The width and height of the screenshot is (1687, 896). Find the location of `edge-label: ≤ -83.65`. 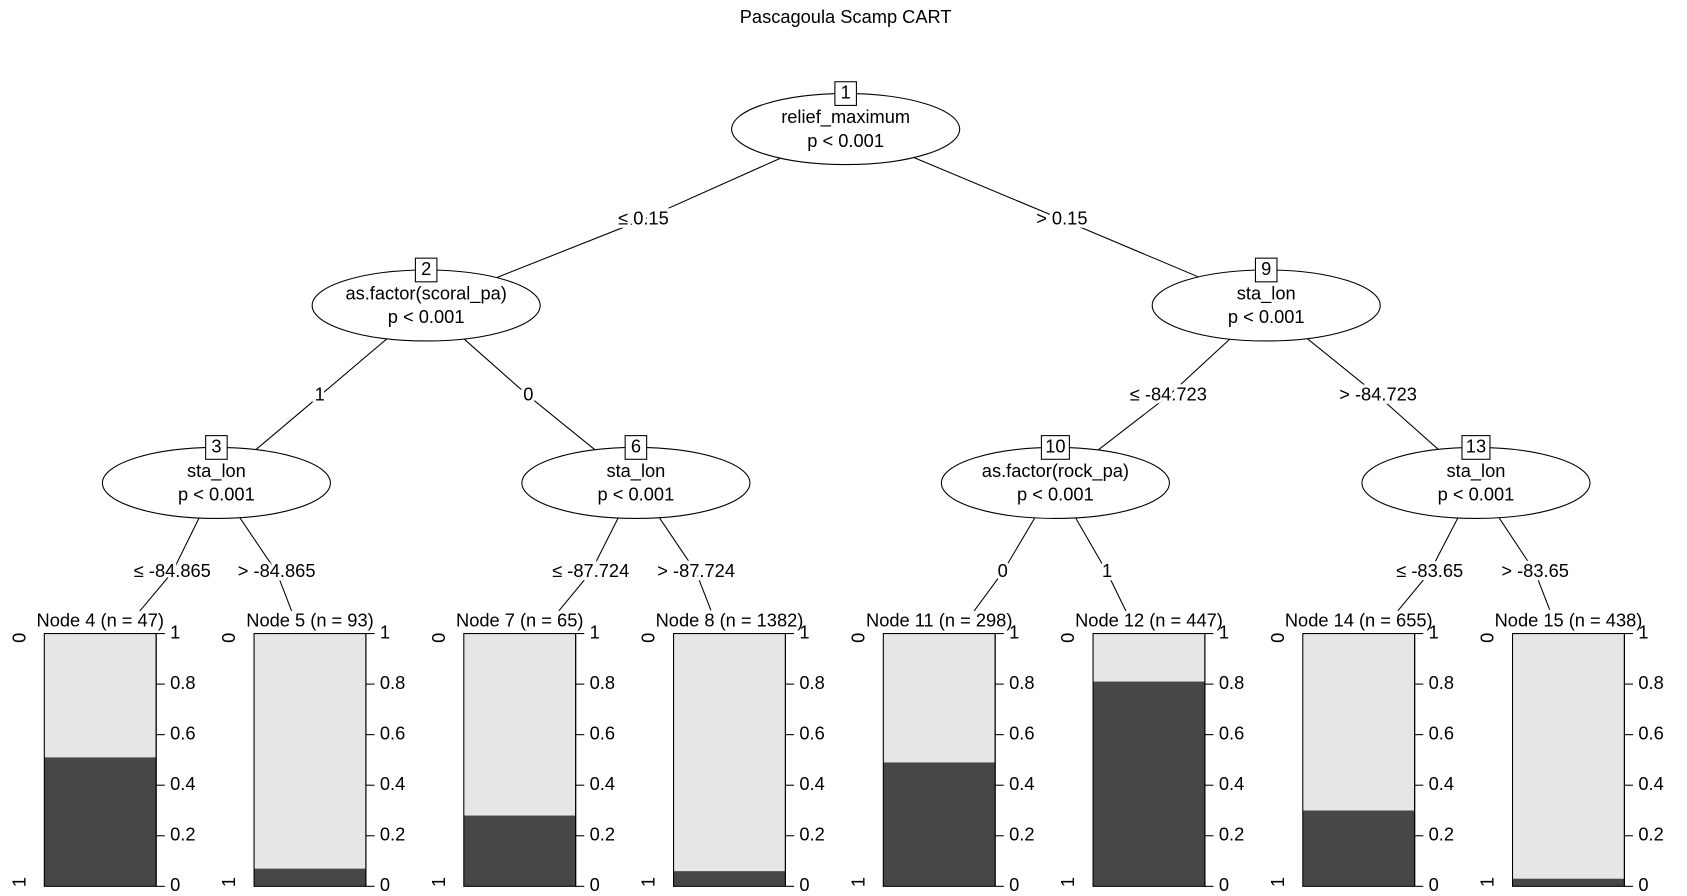

edge-label: ≤ -83.65 is located at coordinates (1429, 570).